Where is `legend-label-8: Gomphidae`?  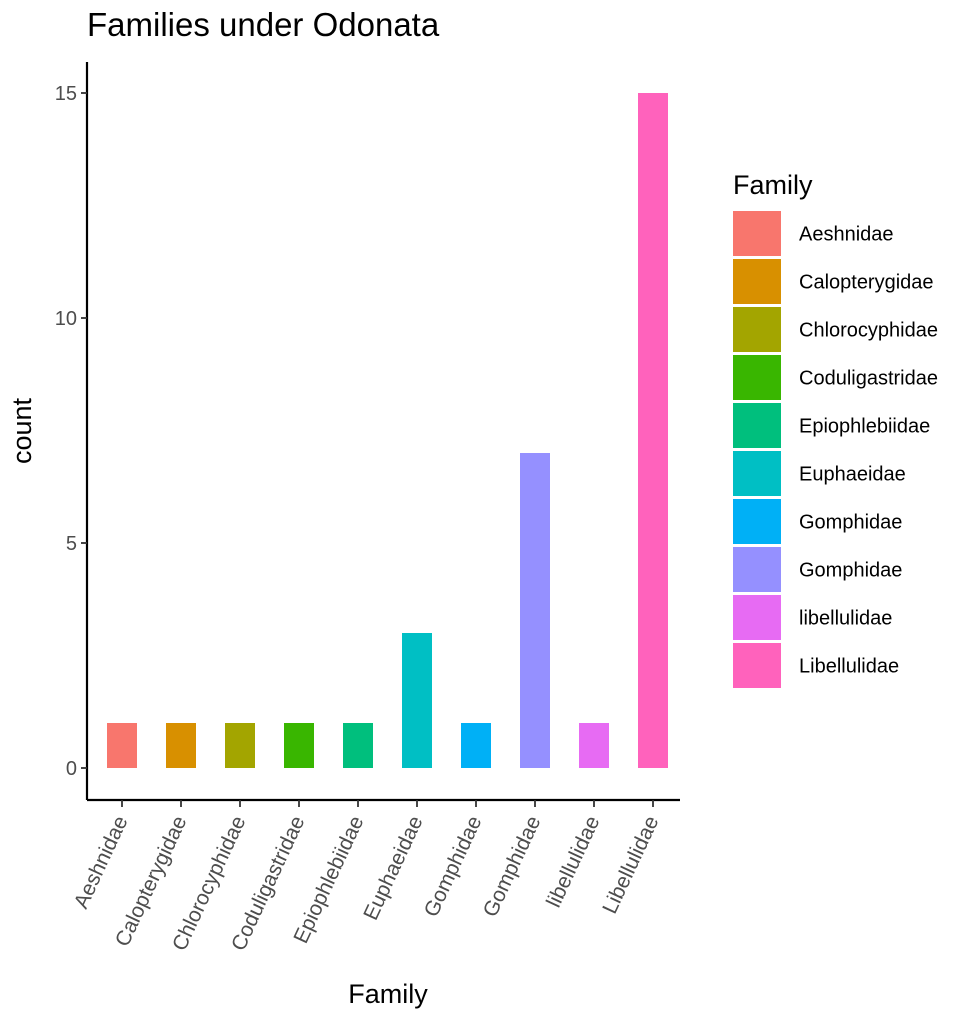 legend-label-8: Gomphidae is located at coordinates (850, 571).